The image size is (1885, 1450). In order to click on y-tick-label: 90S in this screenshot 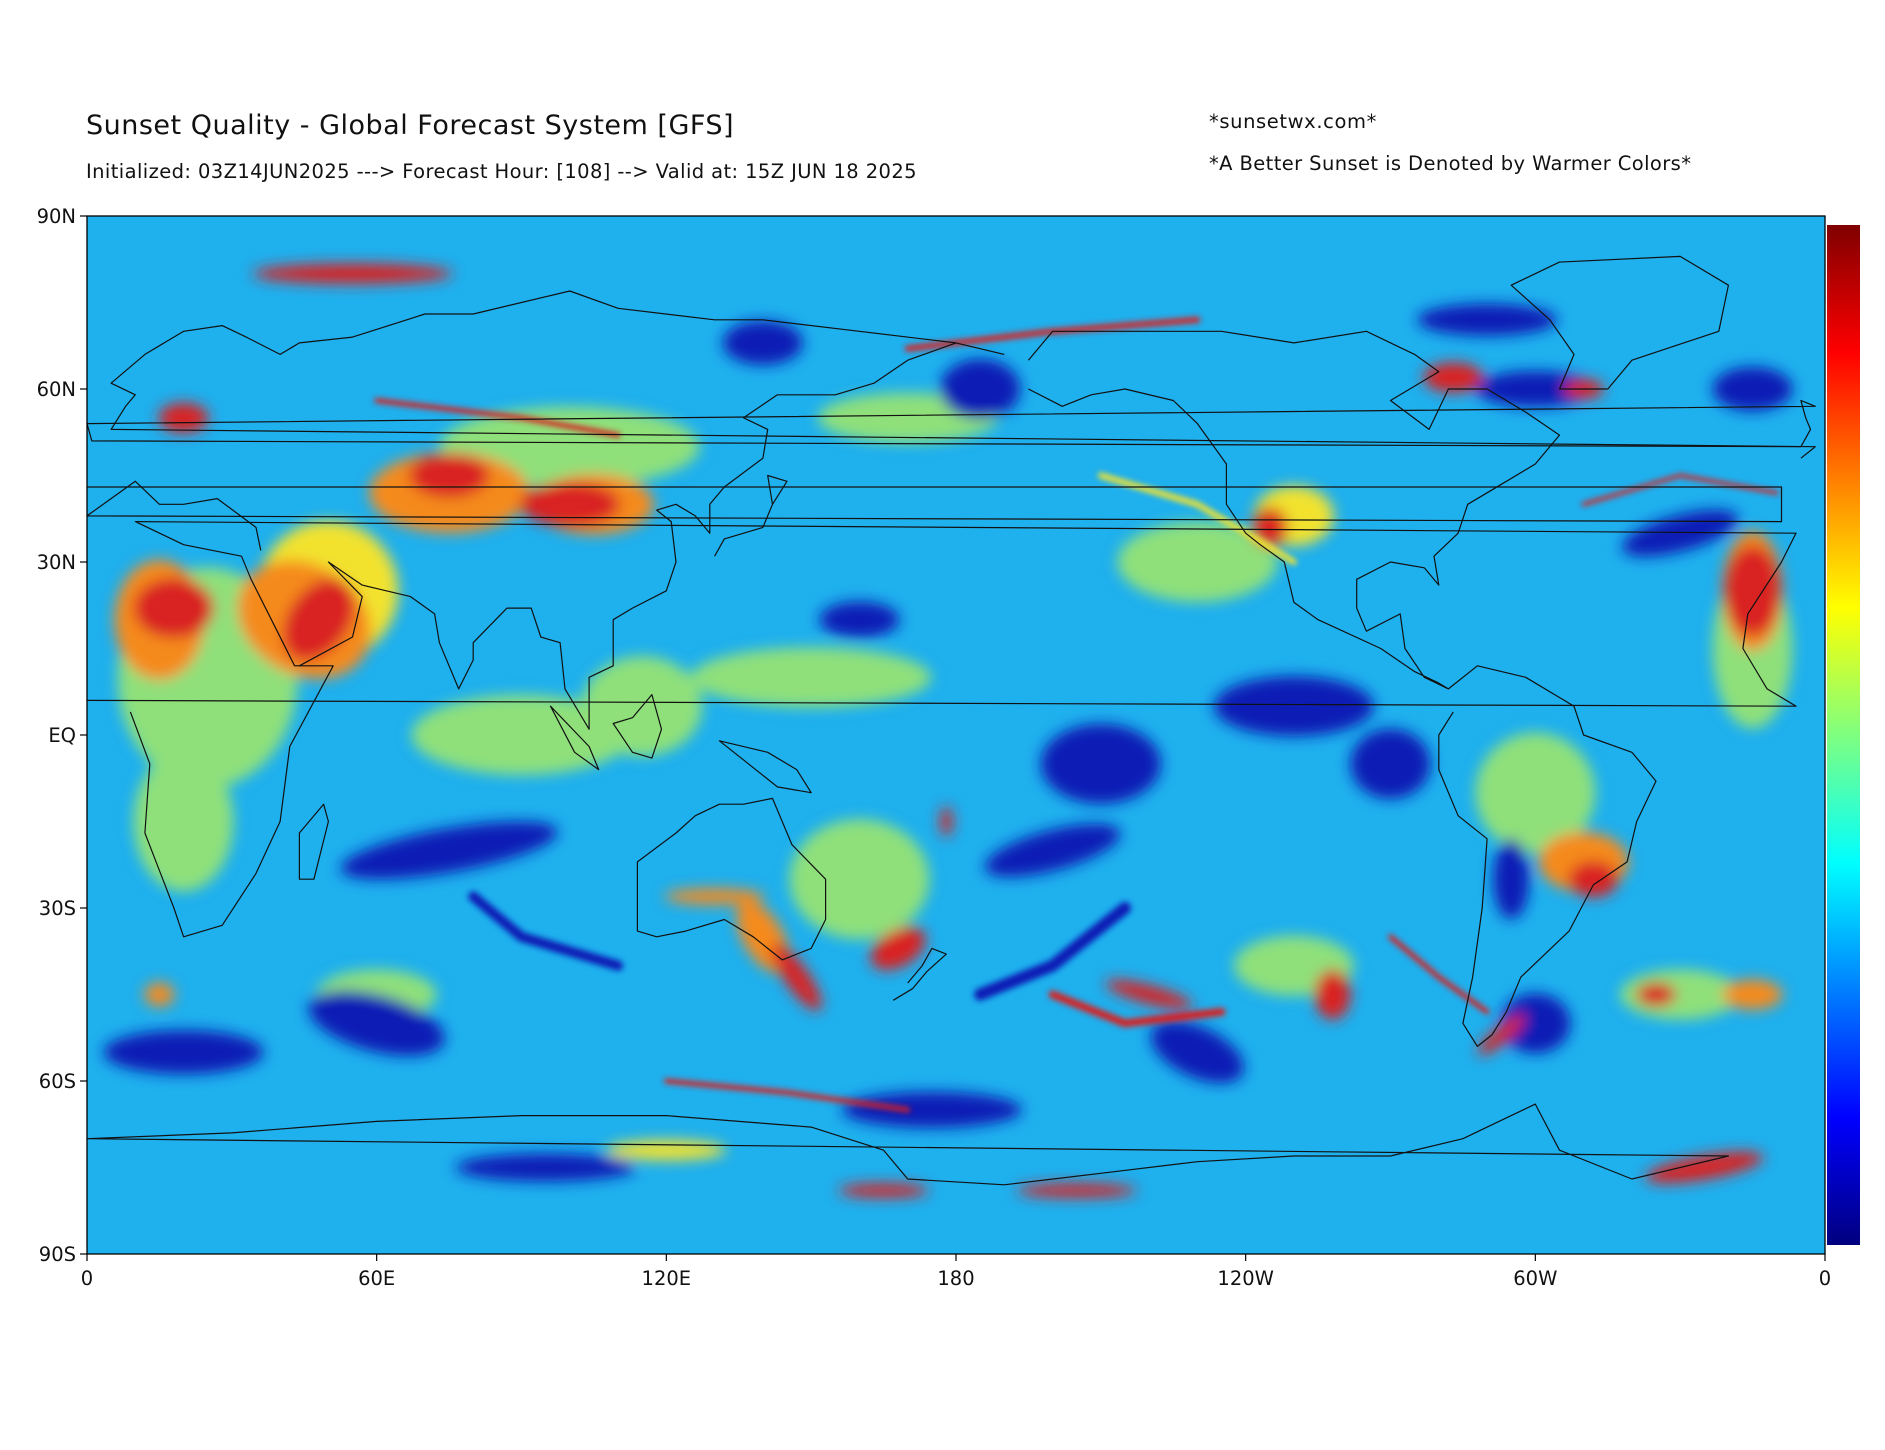, I will do `click(57, 1254)`.